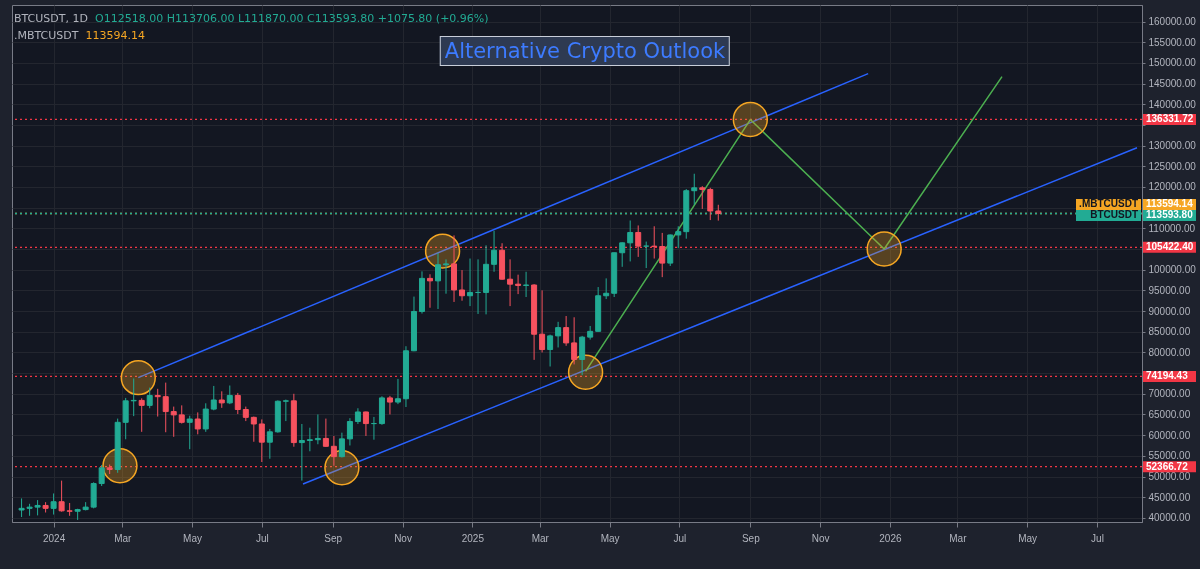 This screenshot has width=1200, height=569. What do you see at coordinates (1172, 22) in the screenshot?
I see `y-tick-label: 160000.00` at bounding box center [1172, 22].